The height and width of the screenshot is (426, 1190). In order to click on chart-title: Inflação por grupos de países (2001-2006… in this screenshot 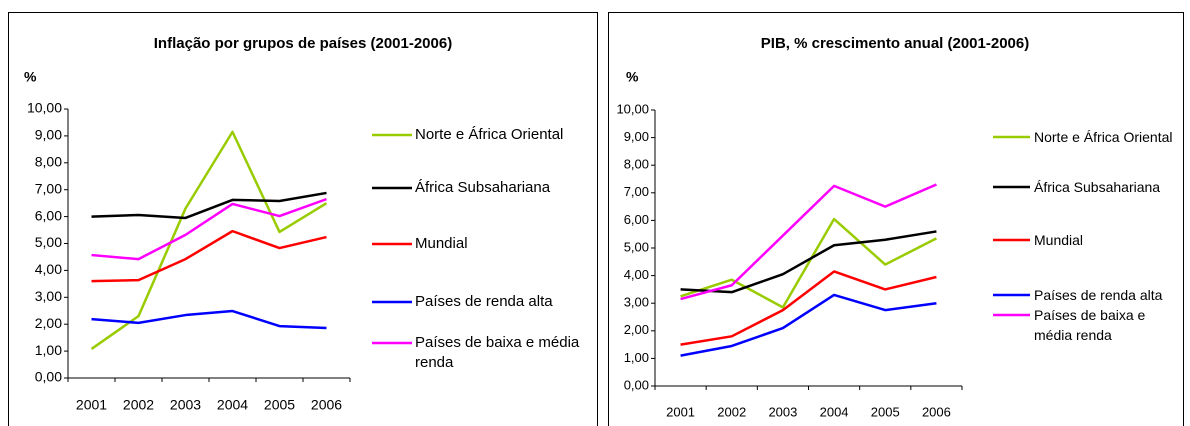, I will do `click(303, 43)`.